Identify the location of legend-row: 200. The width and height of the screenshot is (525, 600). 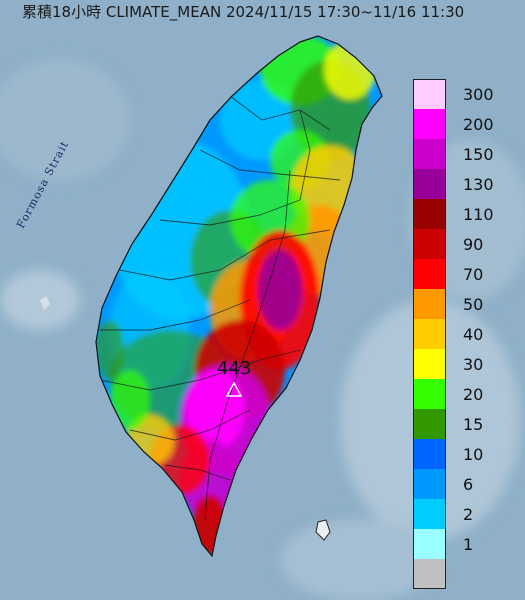
(465, 124).